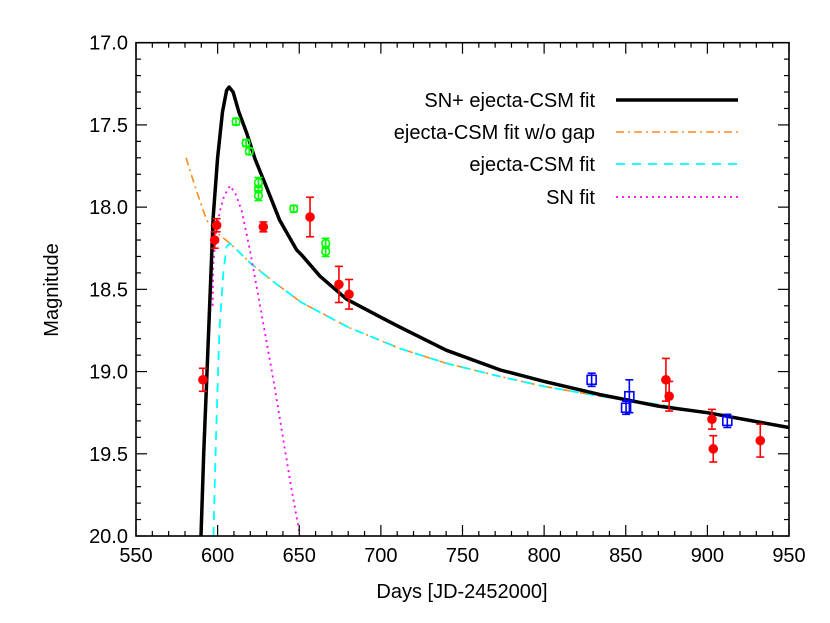 The width and height of the screenshot is (830, 623). What do you see at coordinates (52, 289) in the screenshot?
I see `y-axis-title: Magnitude` at bounding box center [52, 289].